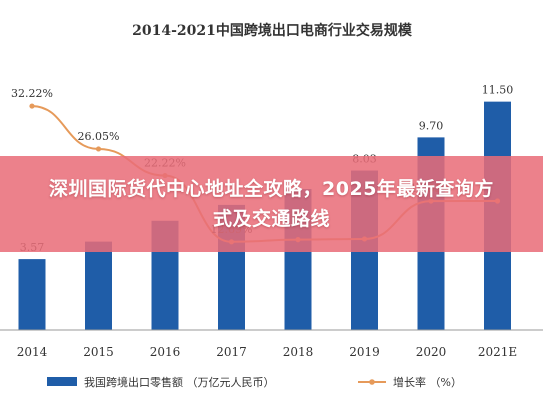 This screenshot has width=543, height=408. Describe the element at coordinates (364, 352) in the screenshot. I see `x-tick-label: 2019` at that location.